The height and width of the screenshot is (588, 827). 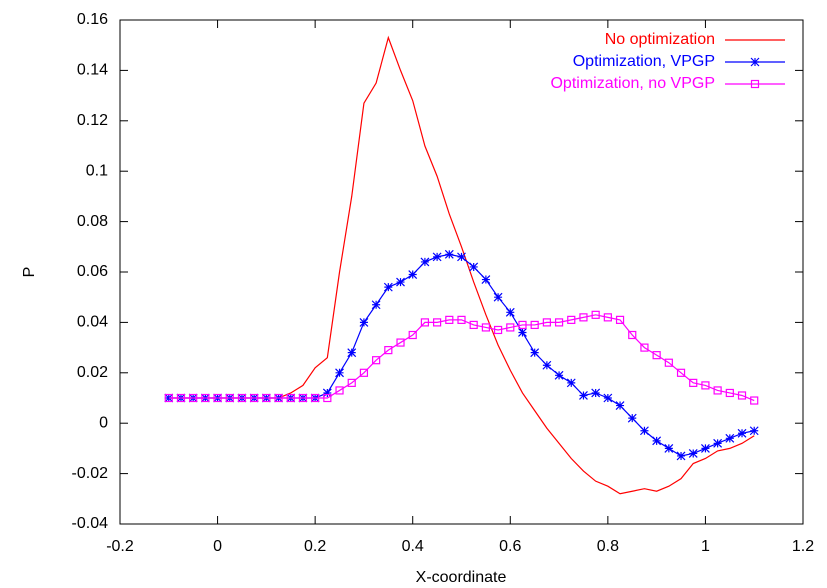 What do you see at coordinates (660, 39) in the screenshot?
I see `legend-label: No optimization` at bounding box center [660, 39].